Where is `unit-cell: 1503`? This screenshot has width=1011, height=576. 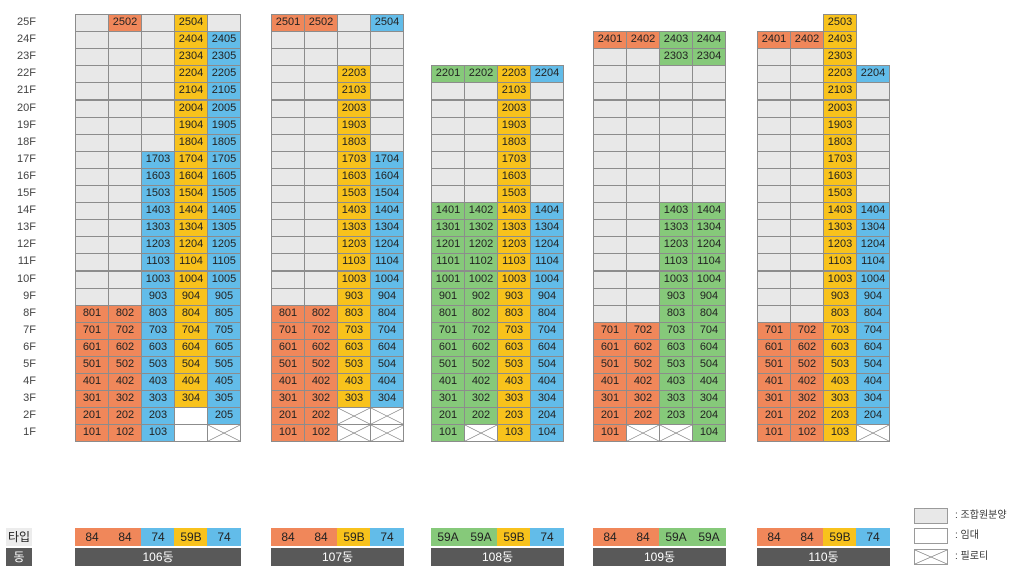 unit-cell: 1503 is located at coordinates (158, 194).